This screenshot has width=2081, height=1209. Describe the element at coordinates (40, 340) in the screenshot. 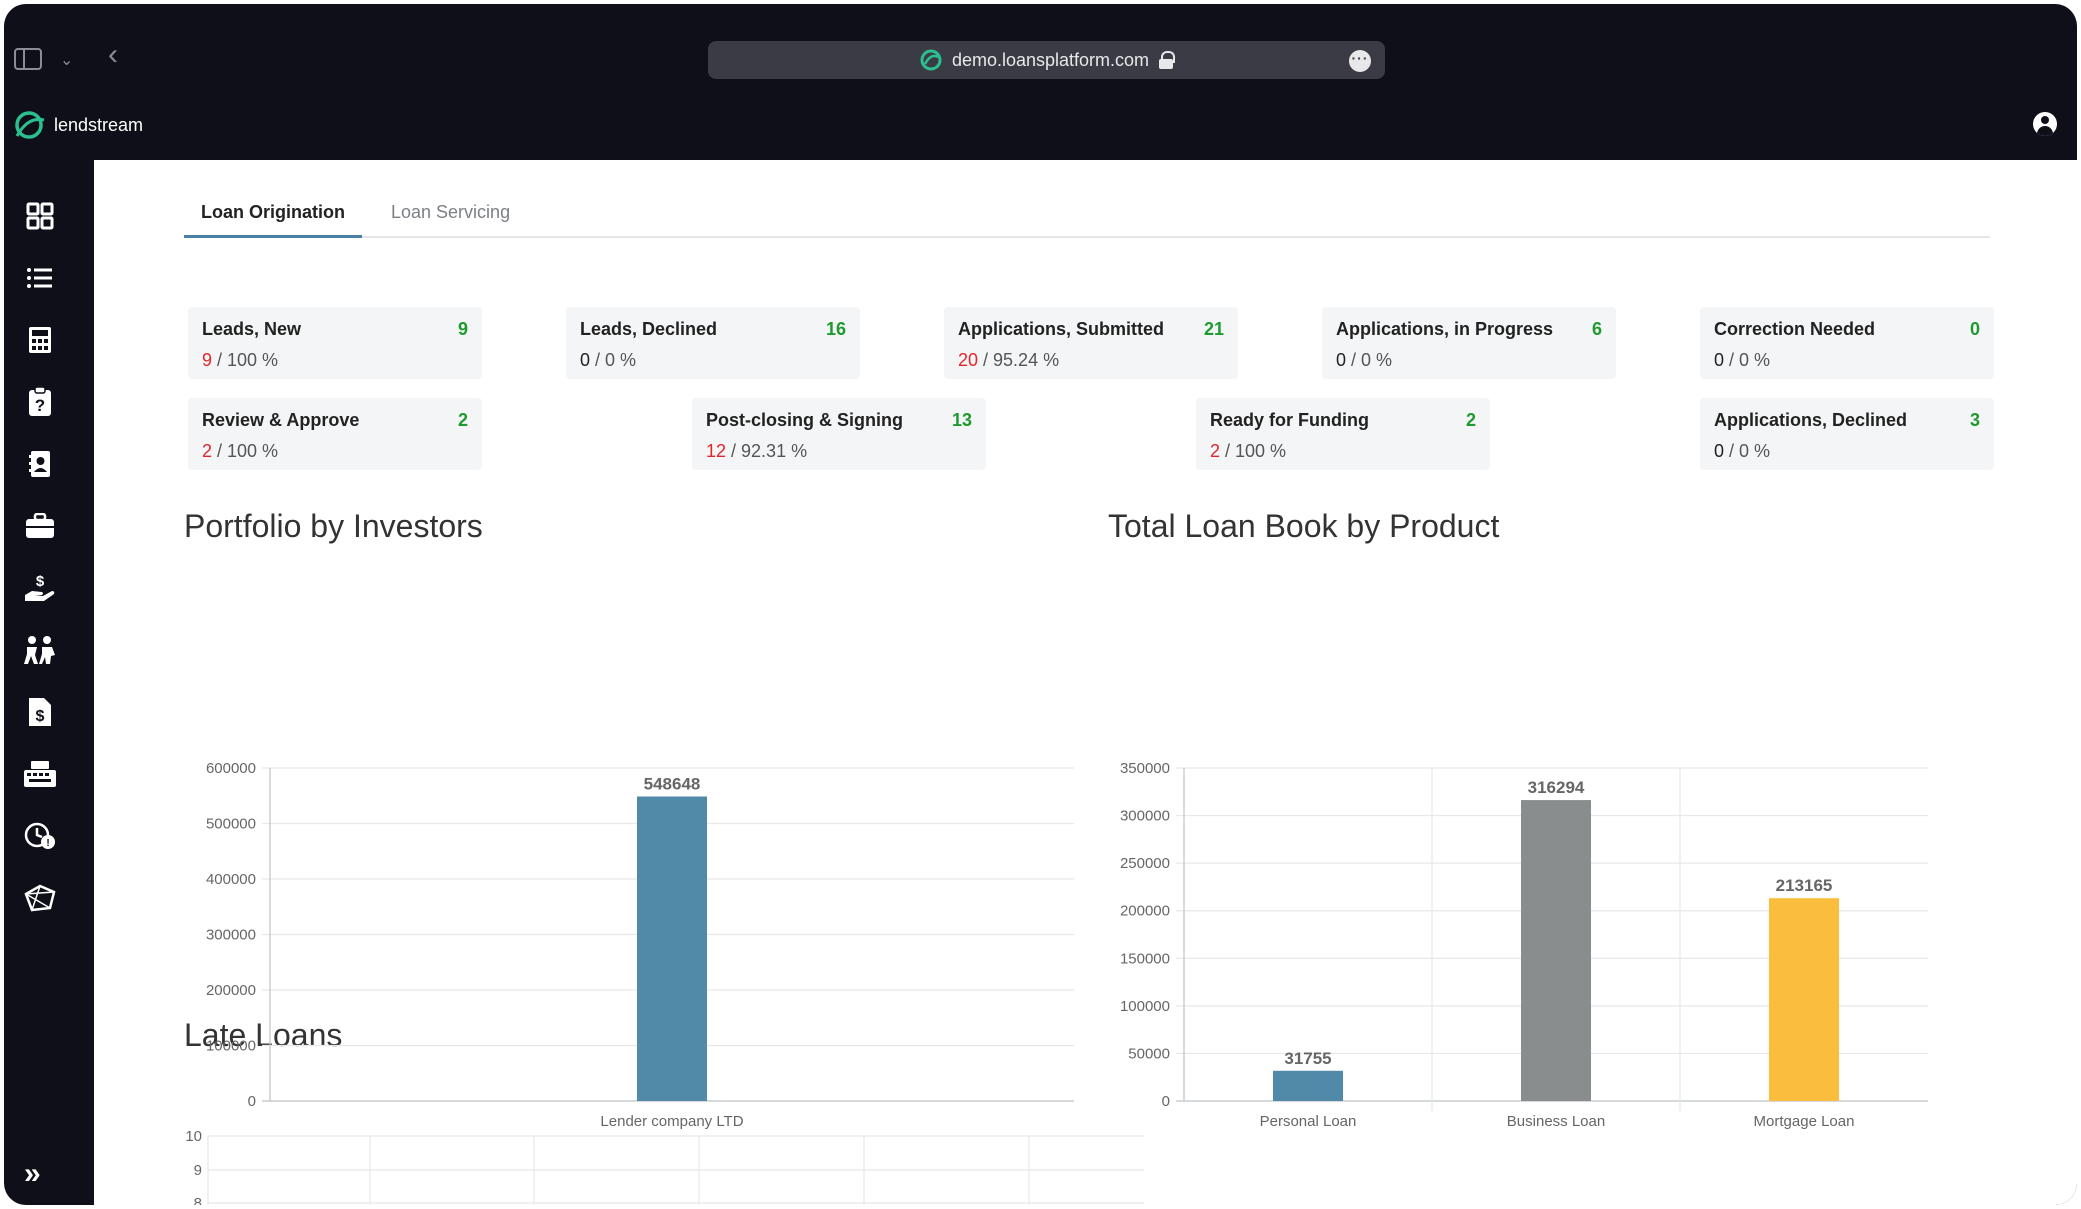

I see `calculator-icon` at that location.